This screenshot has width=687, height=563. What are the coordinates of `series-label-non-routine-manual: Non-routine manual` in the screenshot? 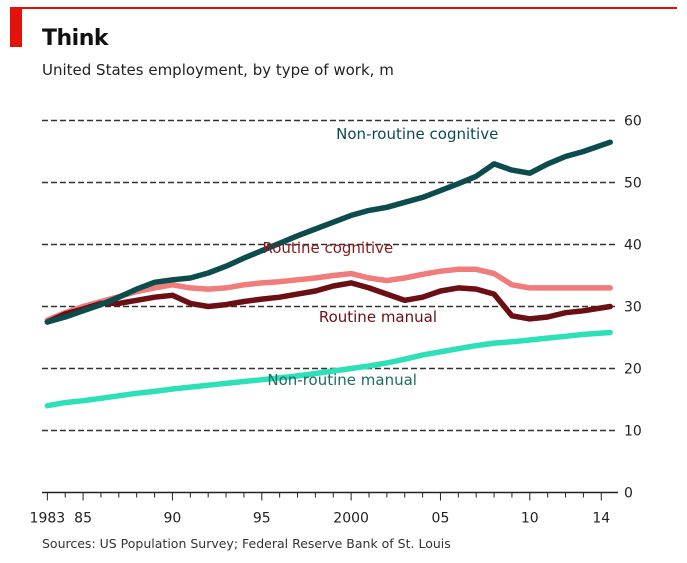 It's located at (342, 380).